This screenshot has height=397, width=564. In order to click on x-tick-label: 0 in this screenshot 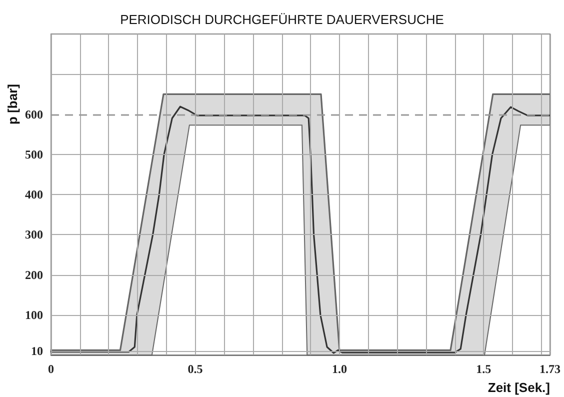, I will do `click(51, 369)`.